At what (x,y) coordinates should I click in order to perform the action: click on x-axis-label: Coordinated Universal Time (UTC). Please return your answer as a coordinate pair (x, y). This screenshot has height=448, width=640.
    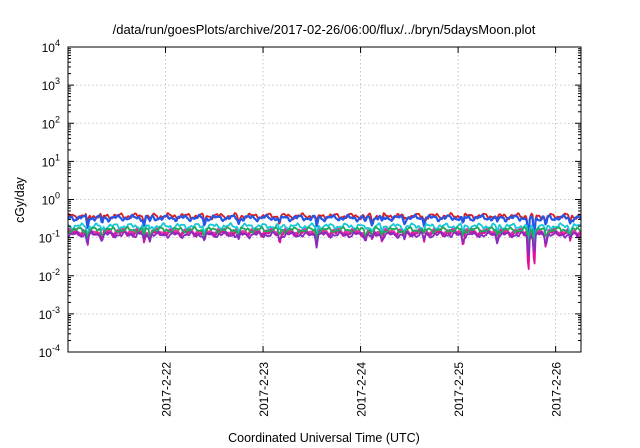
    Looking at the image, I should click on (324, 438).